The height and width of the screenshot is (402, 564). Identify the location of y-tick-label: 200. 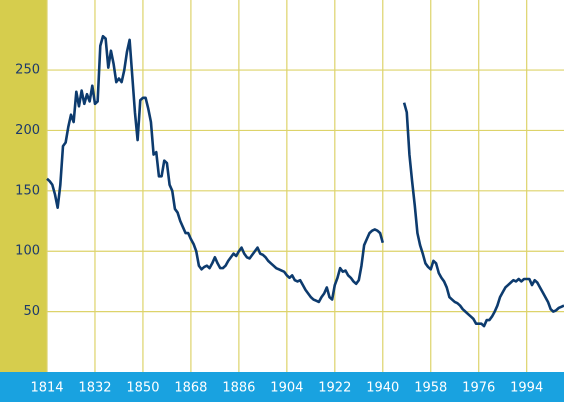
(27, 130).